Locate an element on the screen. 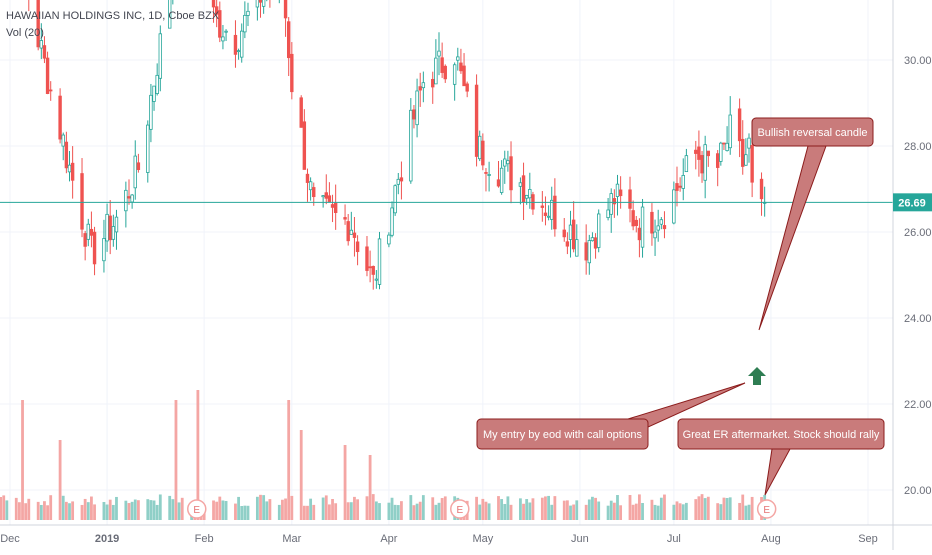 This screenshot has width=932, height=555. y-tick-label: 24.00 is located at coordinates (918, 319).